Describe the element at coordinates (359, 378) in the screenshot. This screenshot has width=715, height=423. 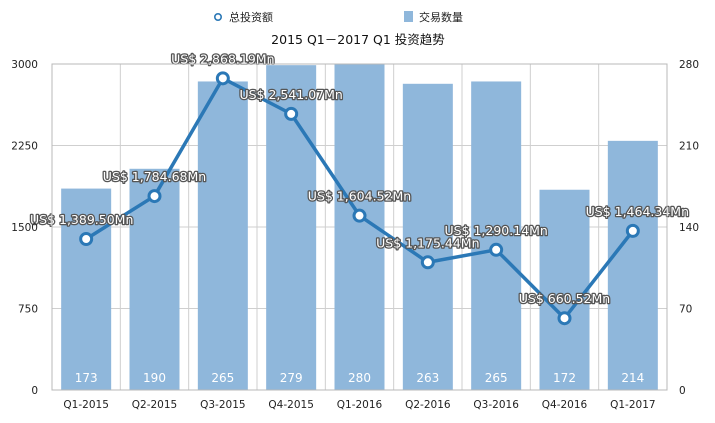
I see `bar-value-label: 280` at that location.